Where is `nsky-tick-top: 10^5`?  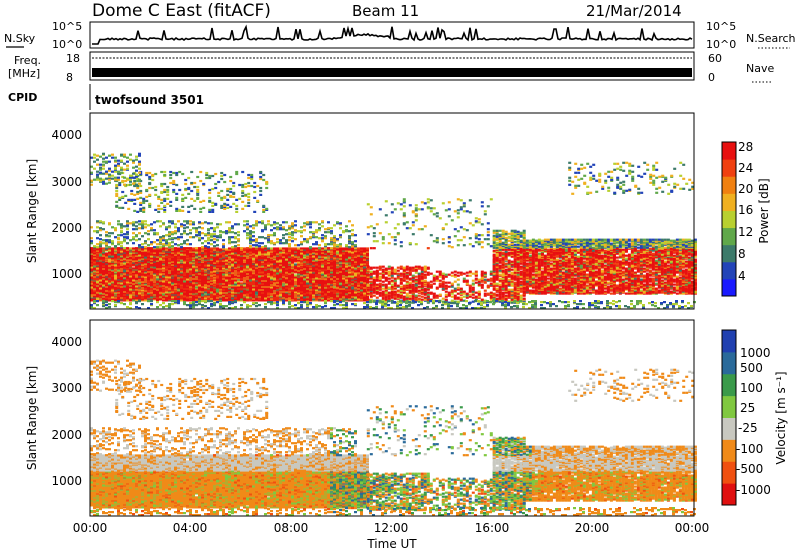 nsky-tick-top: 10^5 is located at coordinates (67, 26).